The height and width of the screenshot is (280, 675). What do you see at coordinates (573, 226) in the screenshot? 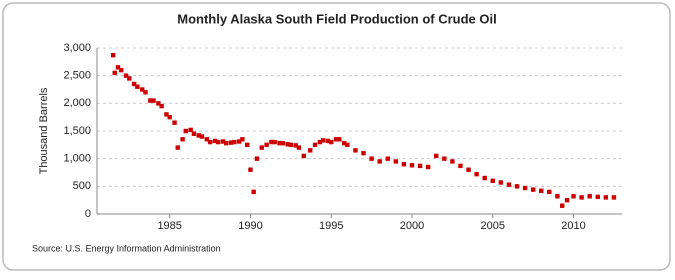
I see `x-tick-label: 2010` at bounding box center [573, 226].